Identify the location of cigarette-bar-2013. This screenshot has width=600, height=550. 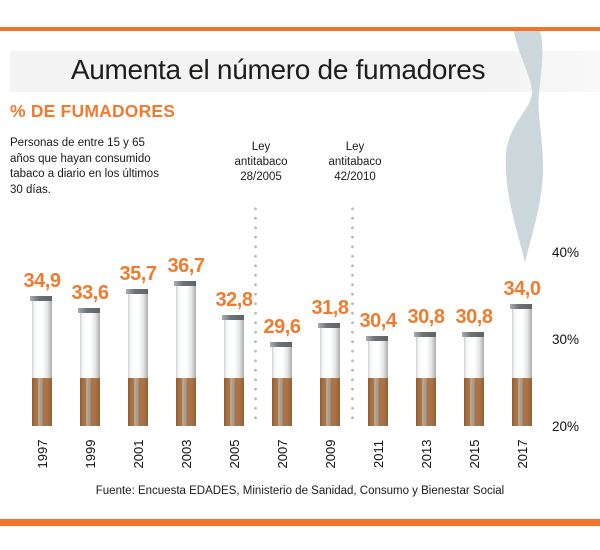
(425, 379).